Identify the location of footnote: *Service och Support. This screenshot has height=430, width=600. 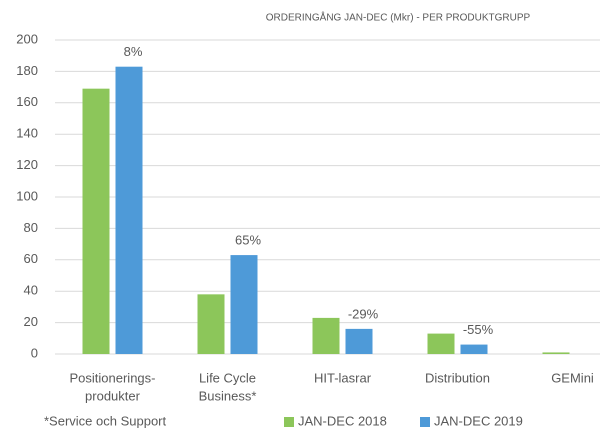
(105, 420).